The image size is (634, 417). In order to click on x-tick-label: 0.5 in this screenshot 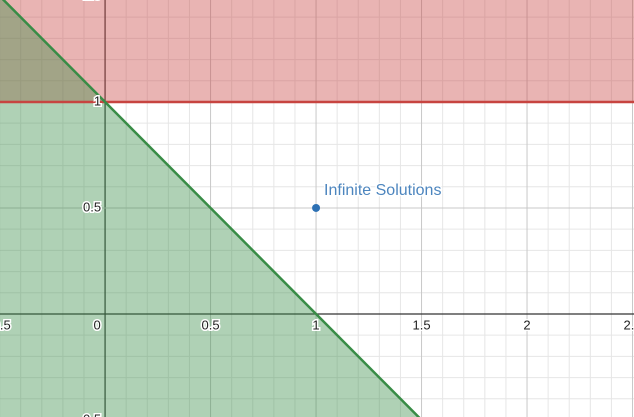, I will do `click(211, 324)`.